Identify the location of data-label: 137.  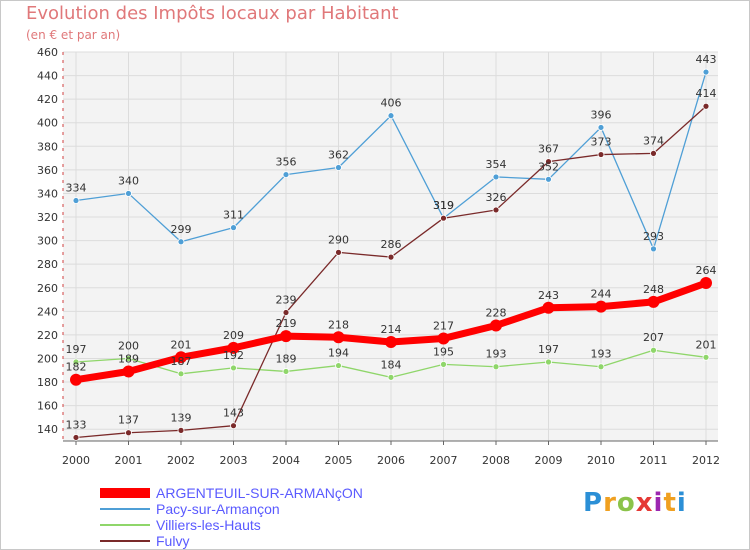
(128, 420).